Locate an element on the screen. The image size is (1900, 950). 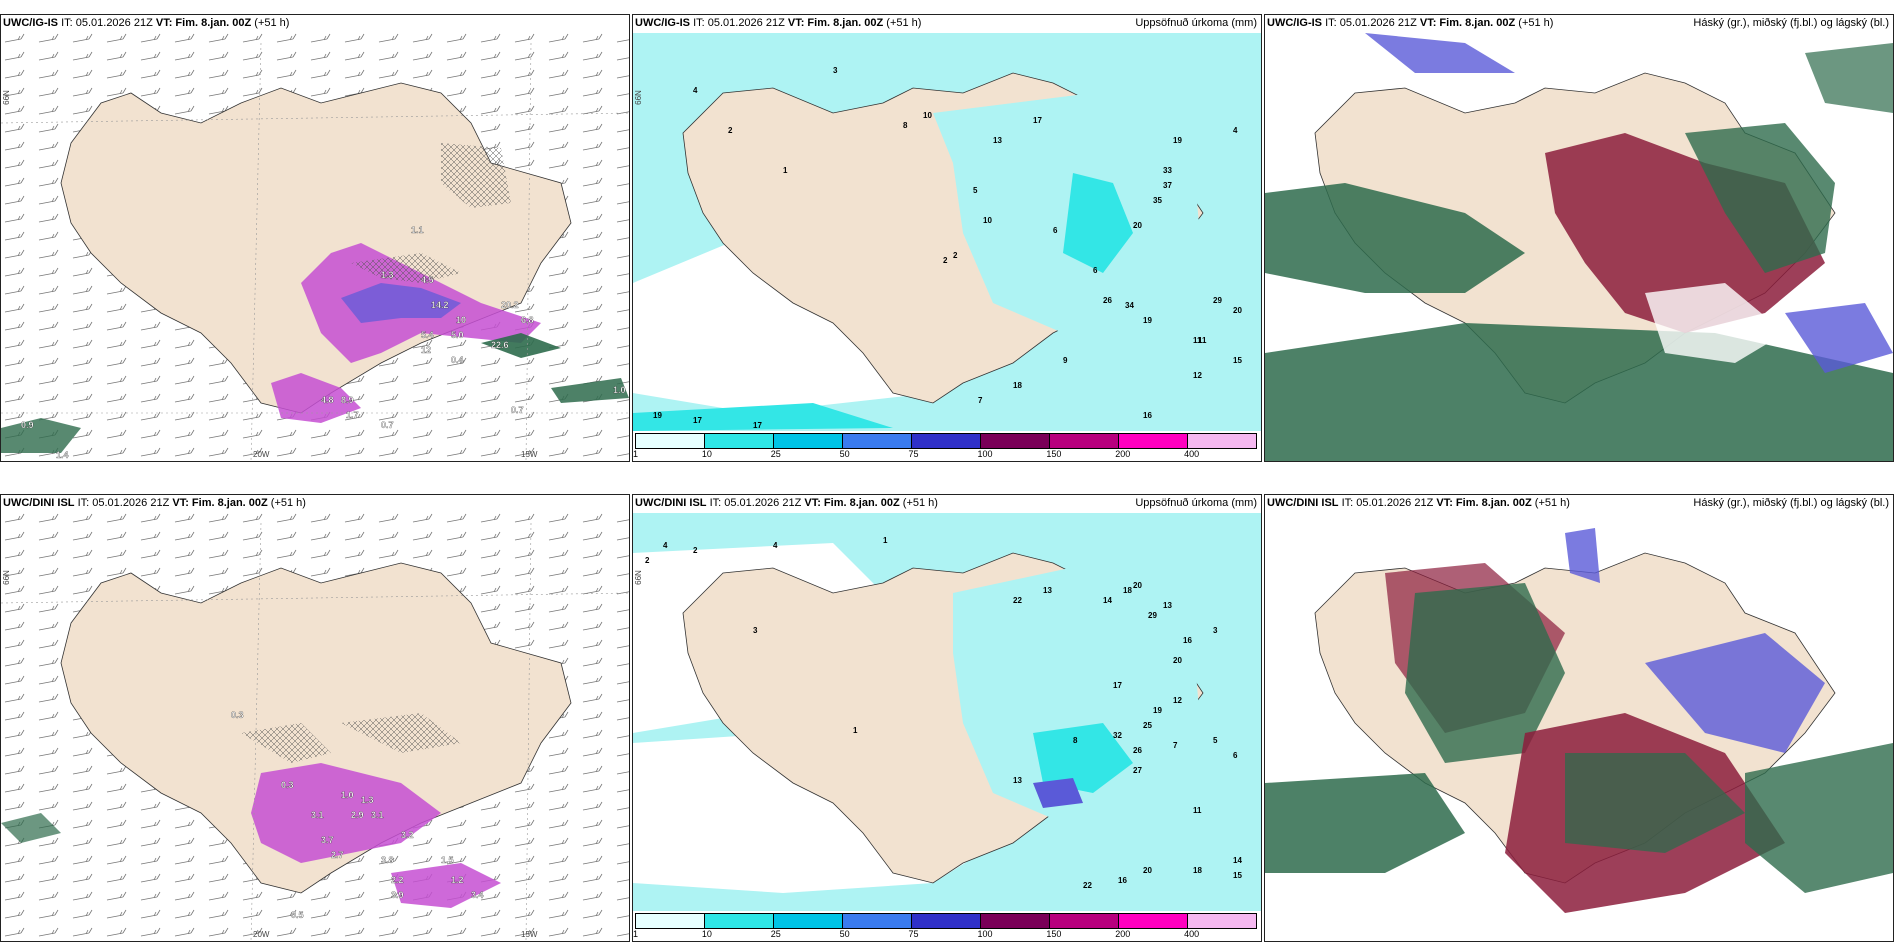
svg-text: 0.3 is located at coordinates (287, 785).